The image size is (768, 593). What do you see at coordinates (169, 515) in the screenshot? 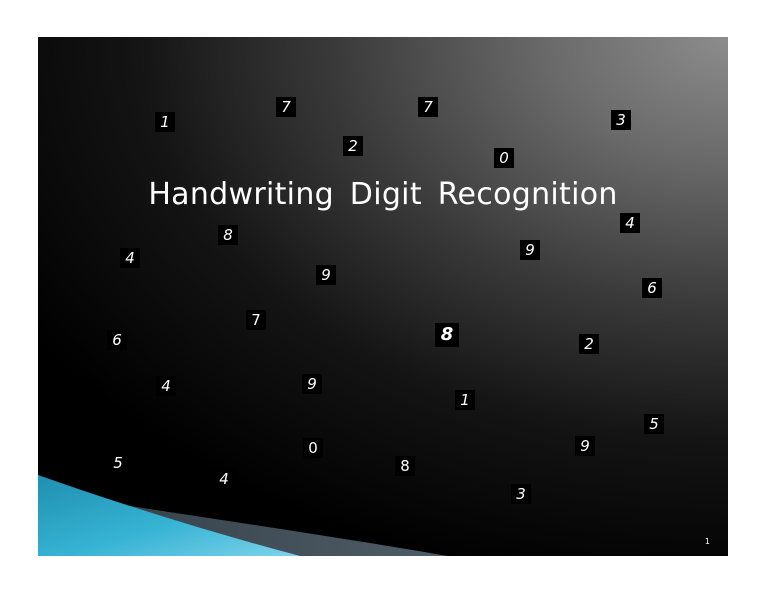
I see `teal-swoosh` at bounding box center [169, 515].